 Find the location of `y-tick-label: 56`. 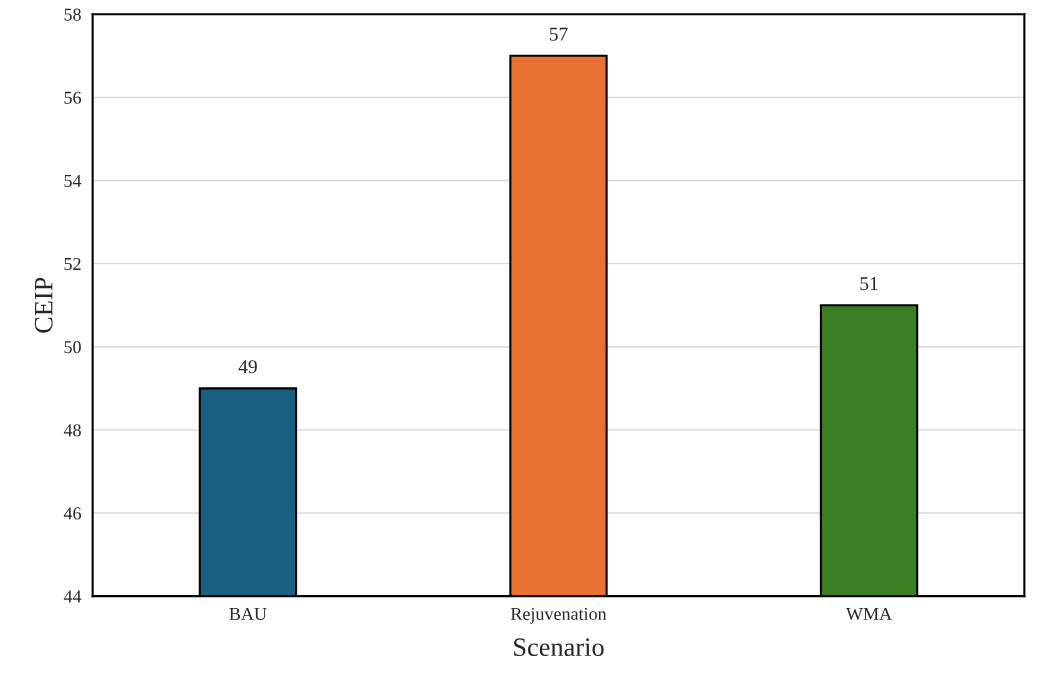

y-tick-label: 56 is located at coordinates (72, 97).